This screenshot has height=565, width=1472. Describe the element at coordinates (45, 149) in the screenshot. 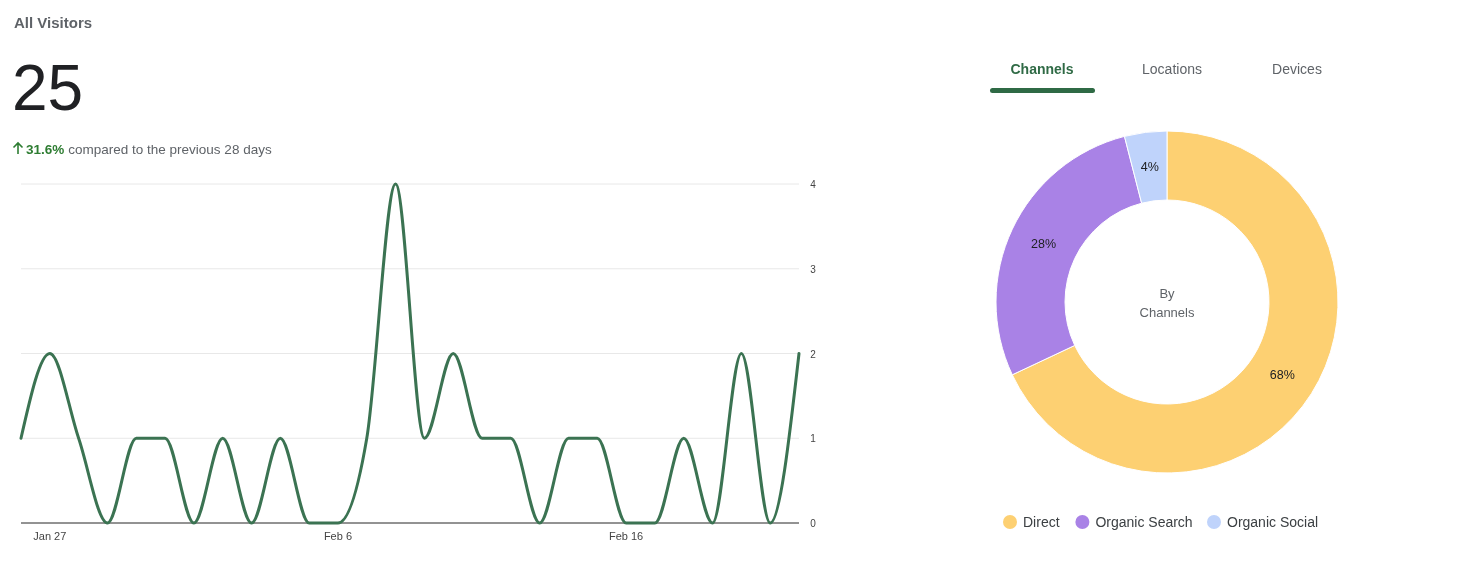

I see `text: 31.6%` at that location.